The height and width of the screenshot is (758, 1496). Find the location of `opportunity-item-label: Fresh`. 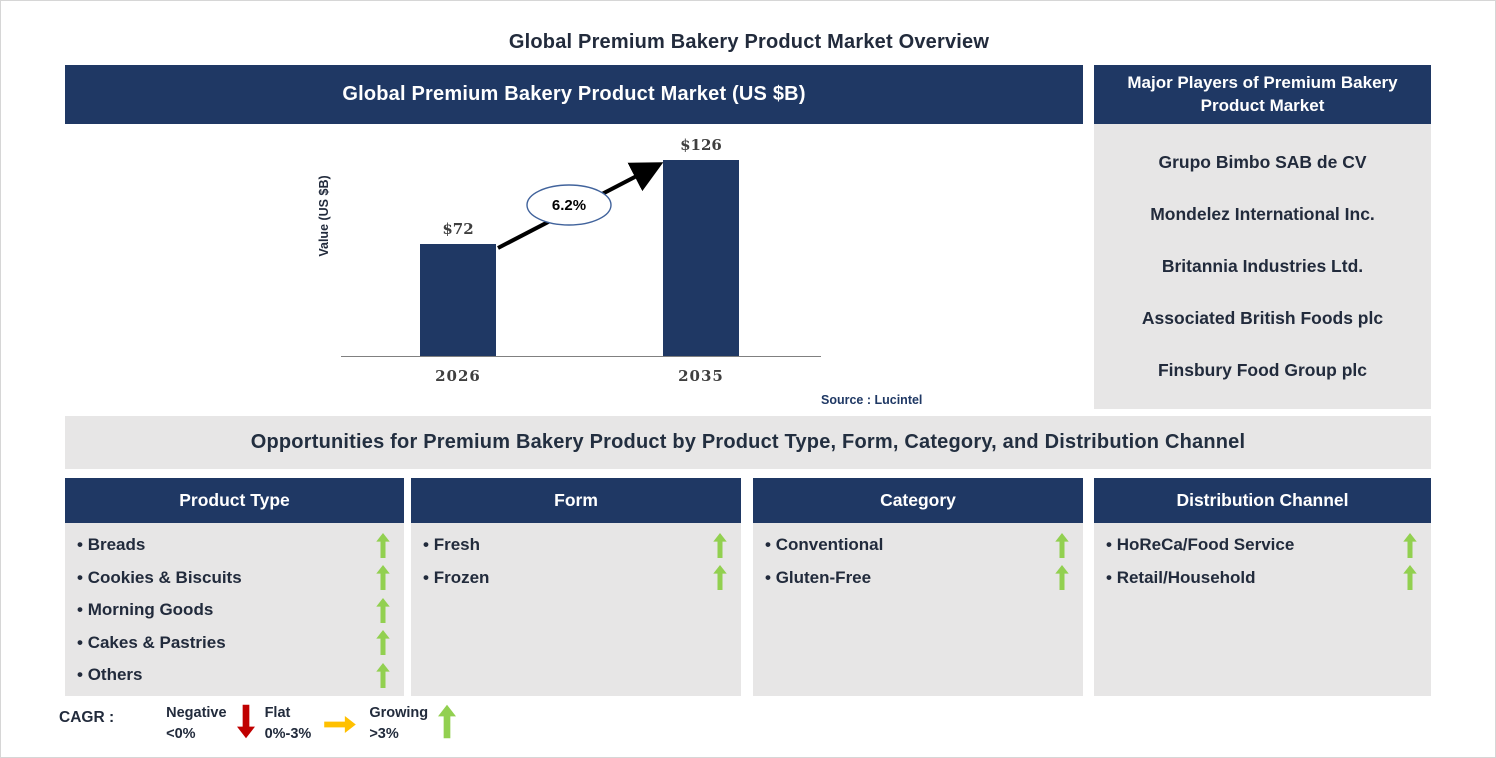

opportunity-item-label: Fresh is located at coordinates (451, 545).